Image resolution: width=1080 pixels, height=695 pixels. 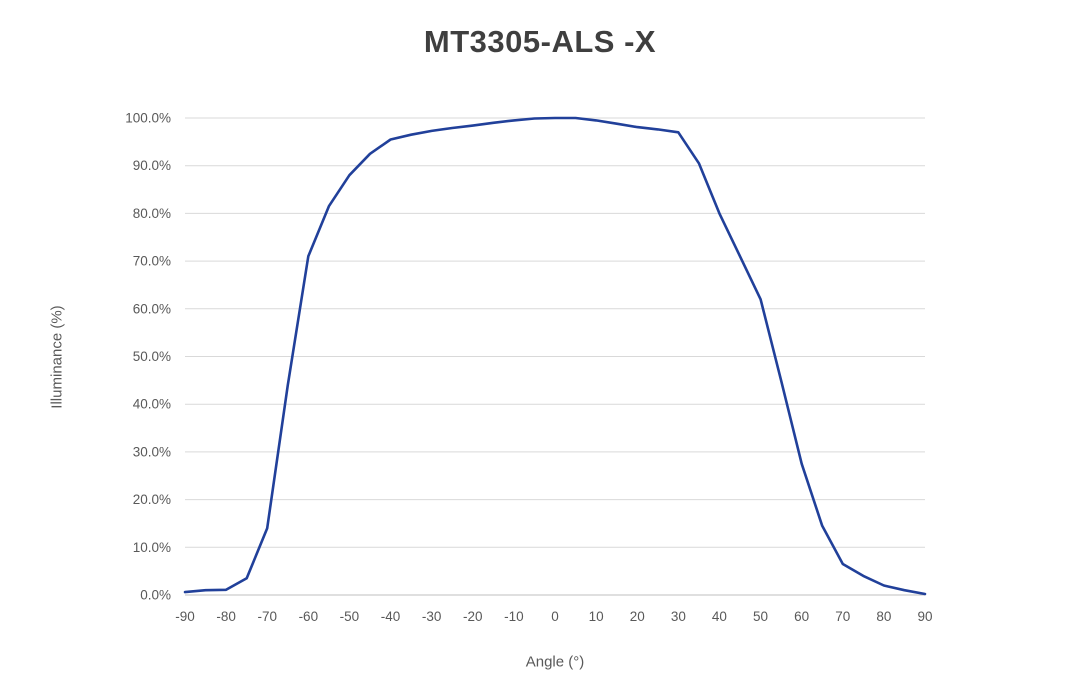 What do you see at coordinates (267, 616) in the screenshot?
I see `x-tick-label: -70` at bounding box center [267, 616].